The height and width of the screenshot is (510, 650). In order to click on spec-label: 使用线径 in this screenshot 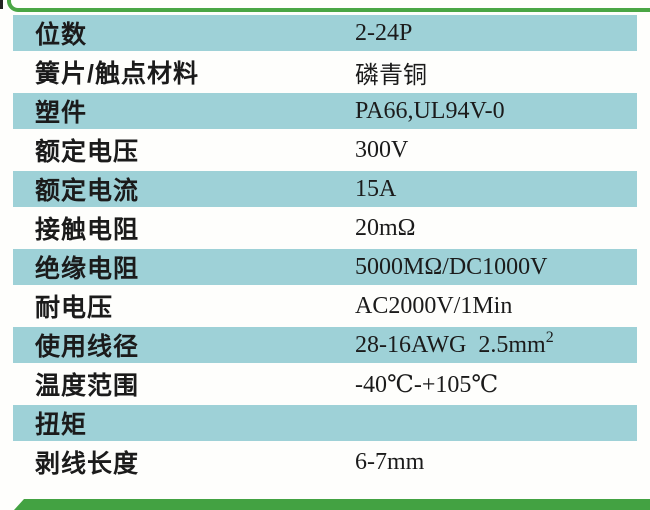, I will do `click(87, 347)`.